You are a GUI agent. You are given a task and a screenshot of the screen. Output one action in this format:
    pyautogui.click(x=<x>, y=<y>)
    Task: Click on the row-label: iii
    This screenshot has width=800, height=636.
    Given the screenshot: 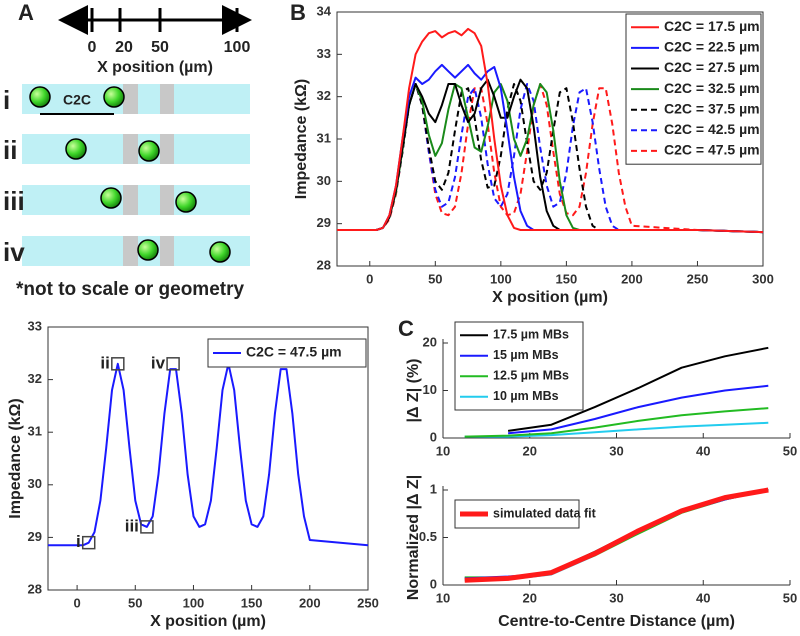 What is the action you would take?
    pyautogui.click(x=14, y=201)
    